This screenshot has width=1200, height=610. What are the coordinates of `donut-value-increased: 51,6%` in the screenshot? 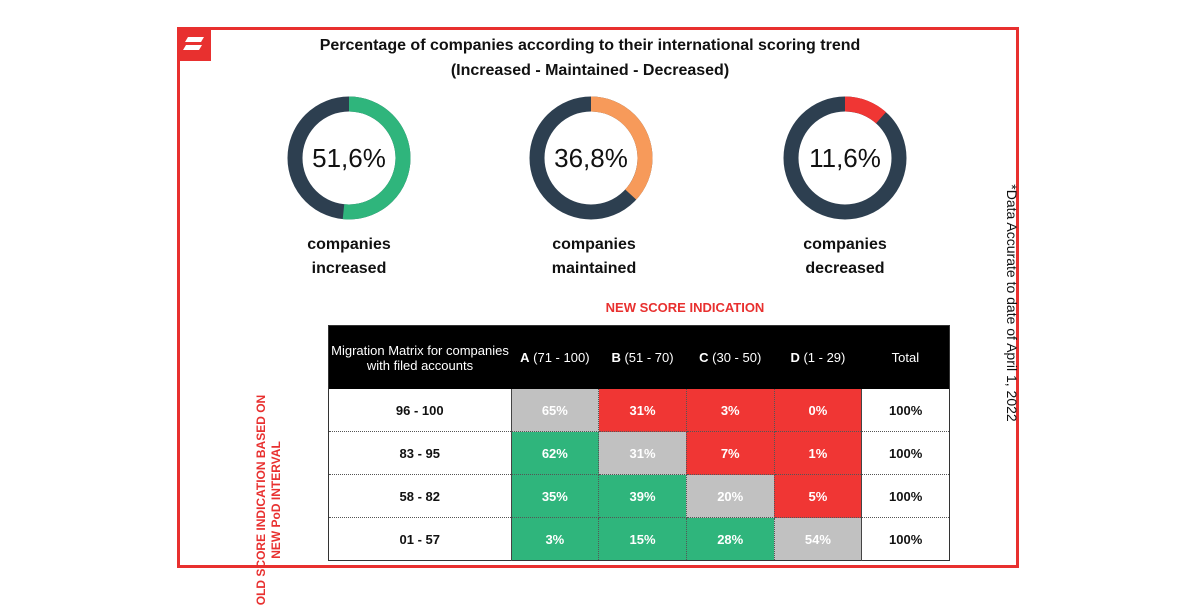 It's located at (349, 158).